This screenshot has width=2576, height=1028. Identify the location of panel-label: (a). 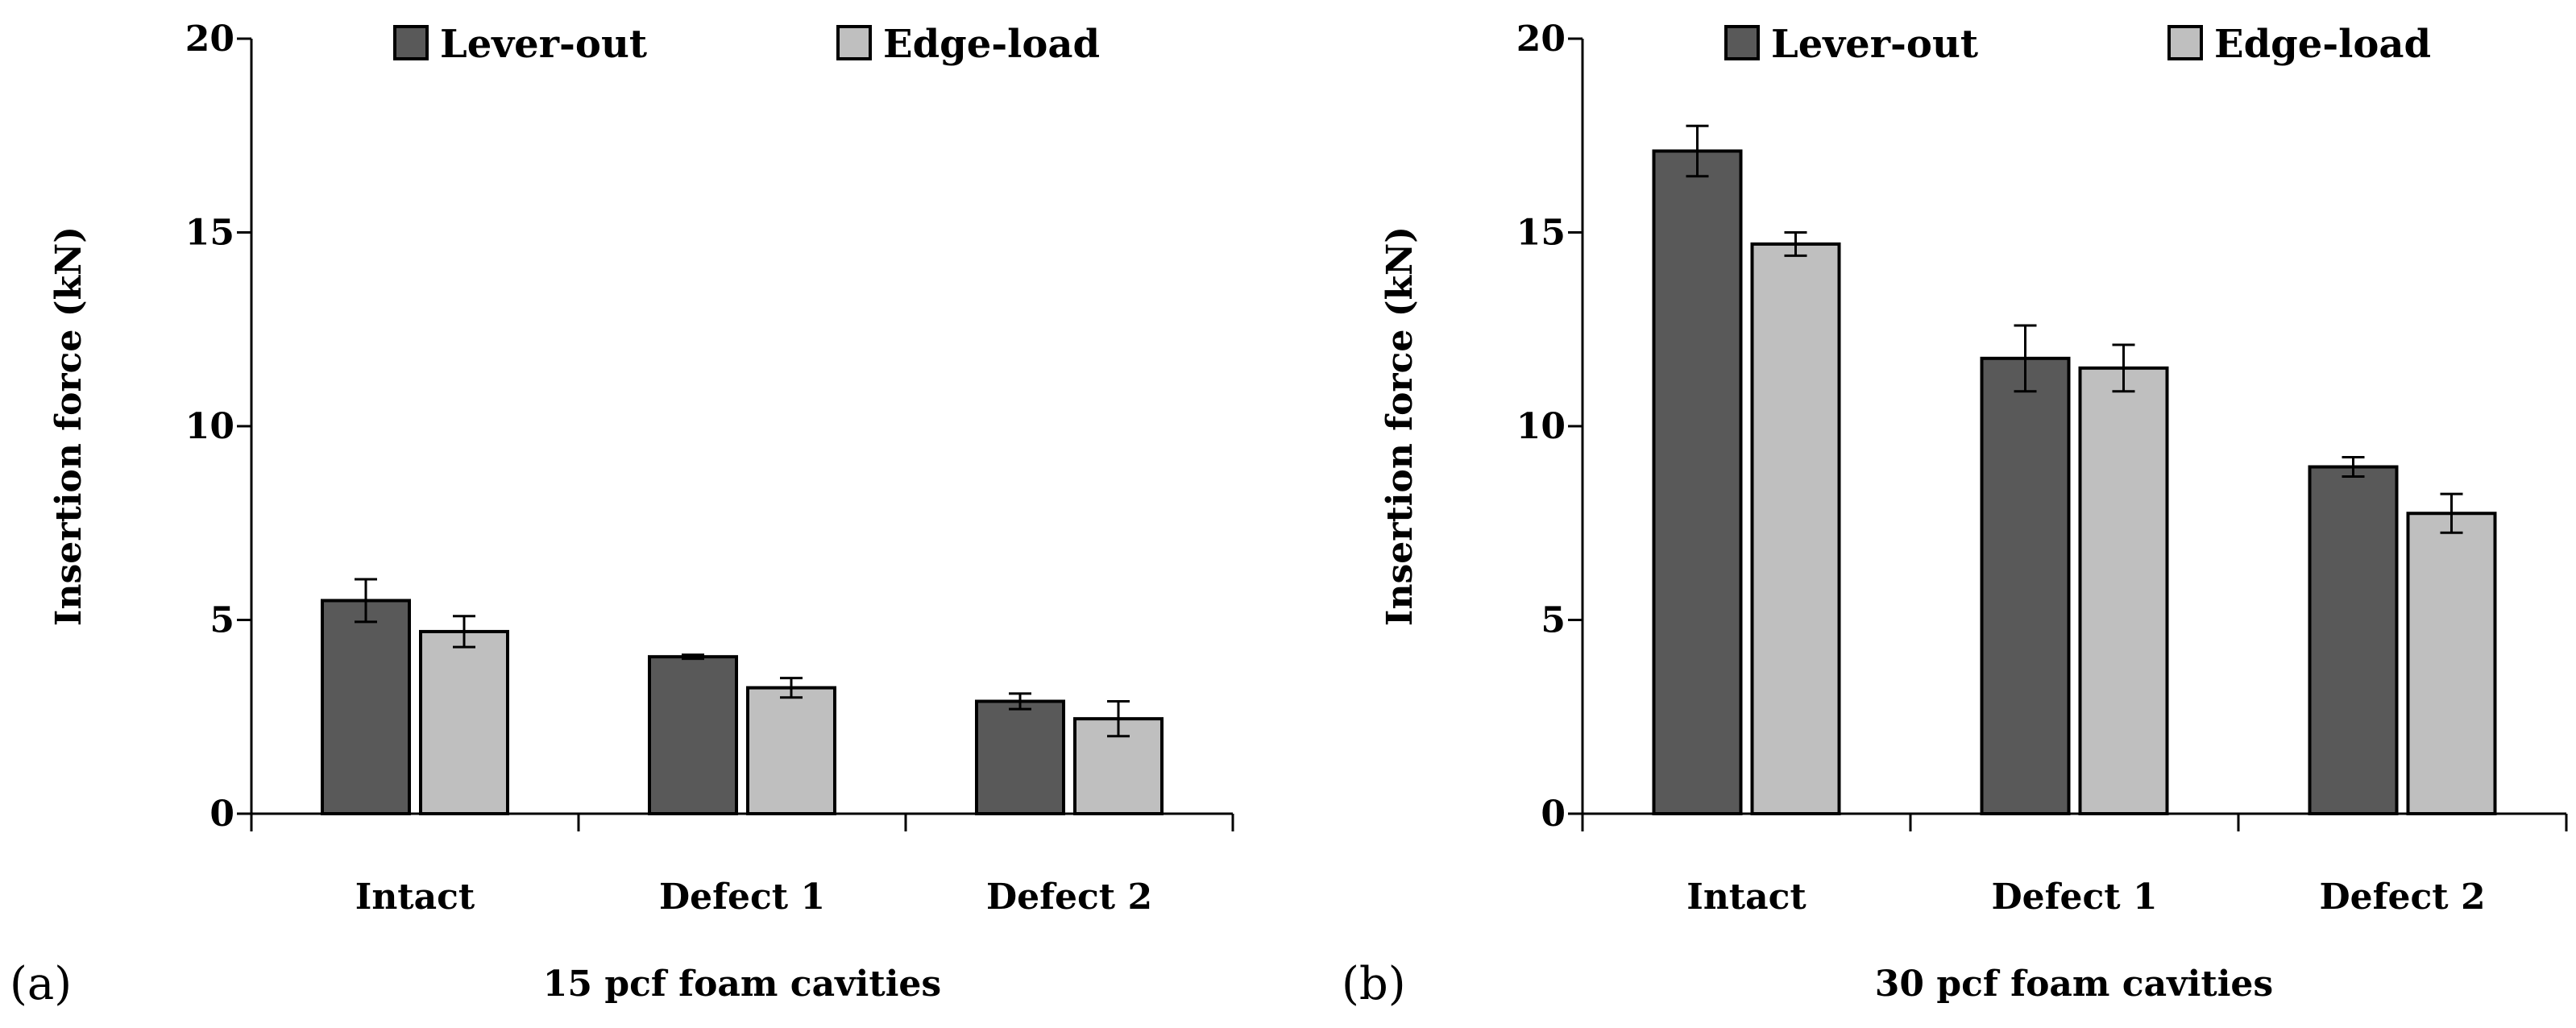
(41, 984).